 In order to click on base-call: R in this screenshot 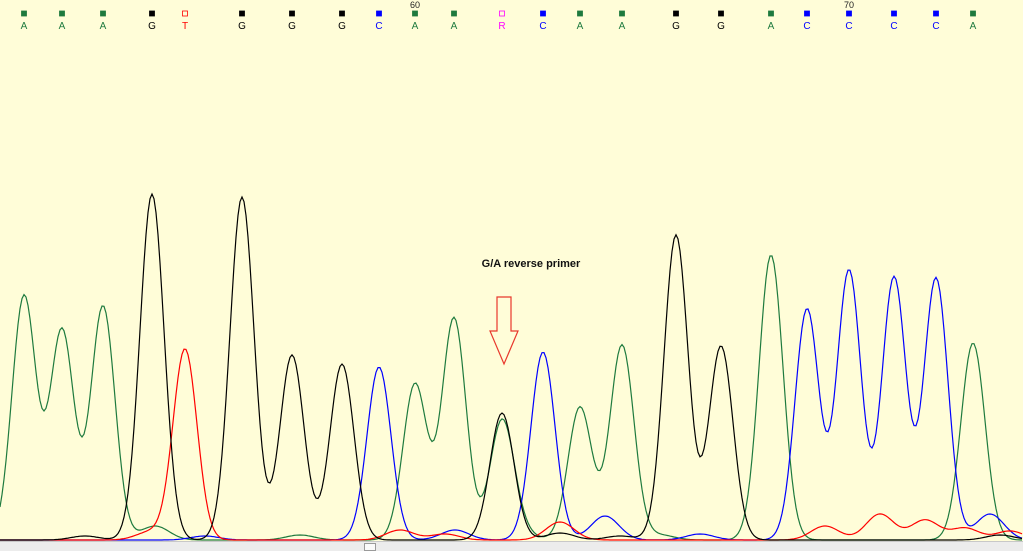, I will do `click(501, 26)`.